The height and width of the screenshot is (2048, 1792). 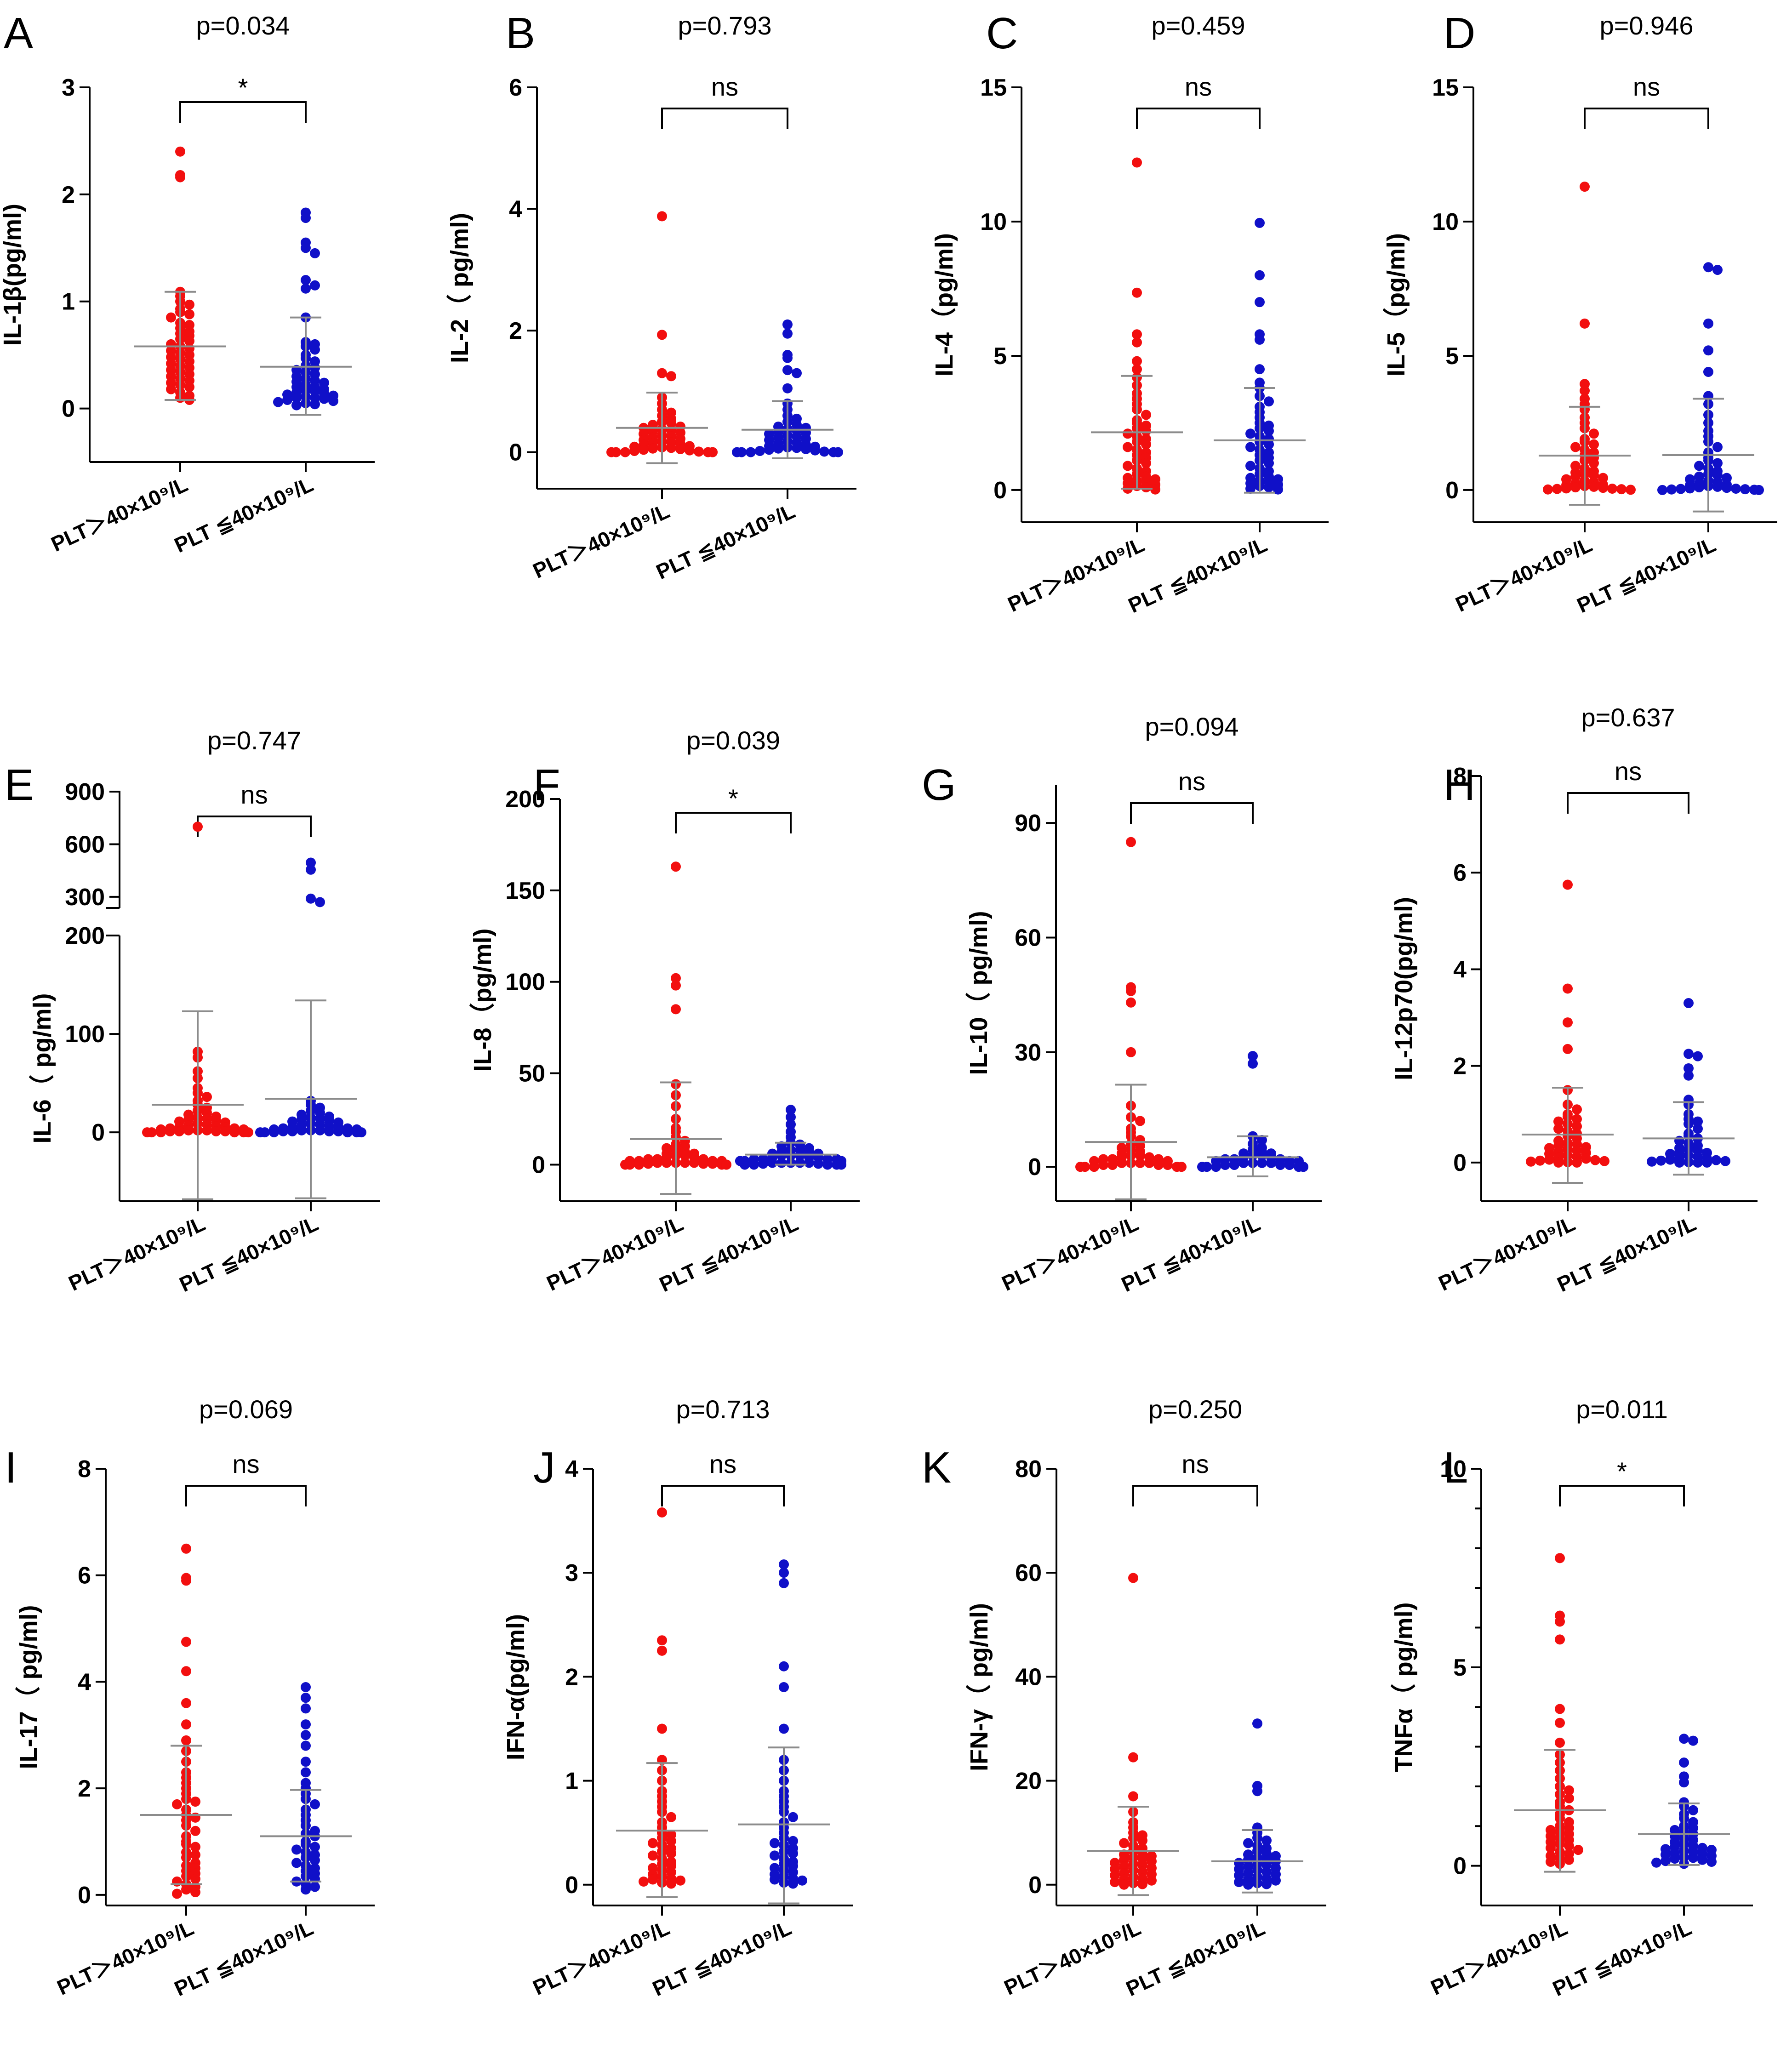 I want to click on y-axis-label: IL-2（ pg/ml), so click(x=460, y=288).